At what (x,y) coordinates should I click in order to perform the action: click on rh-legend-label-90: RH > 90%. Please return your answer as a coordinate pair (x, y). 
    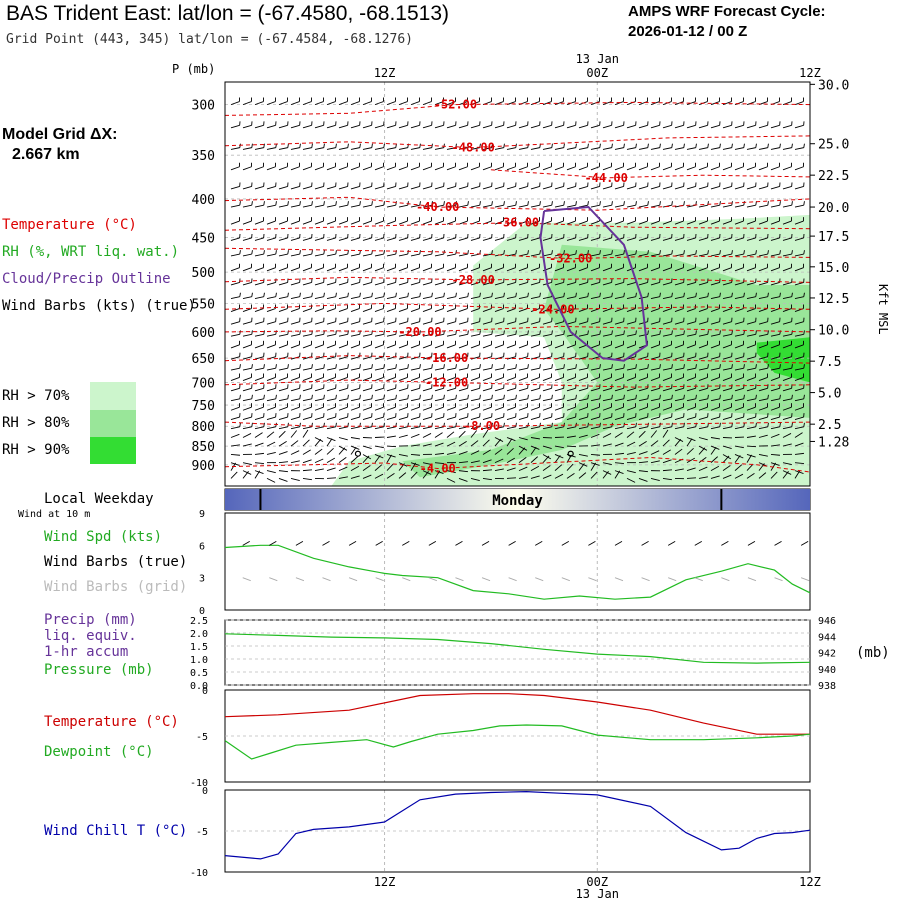
    Looking at the image, I should click on (36, 450).